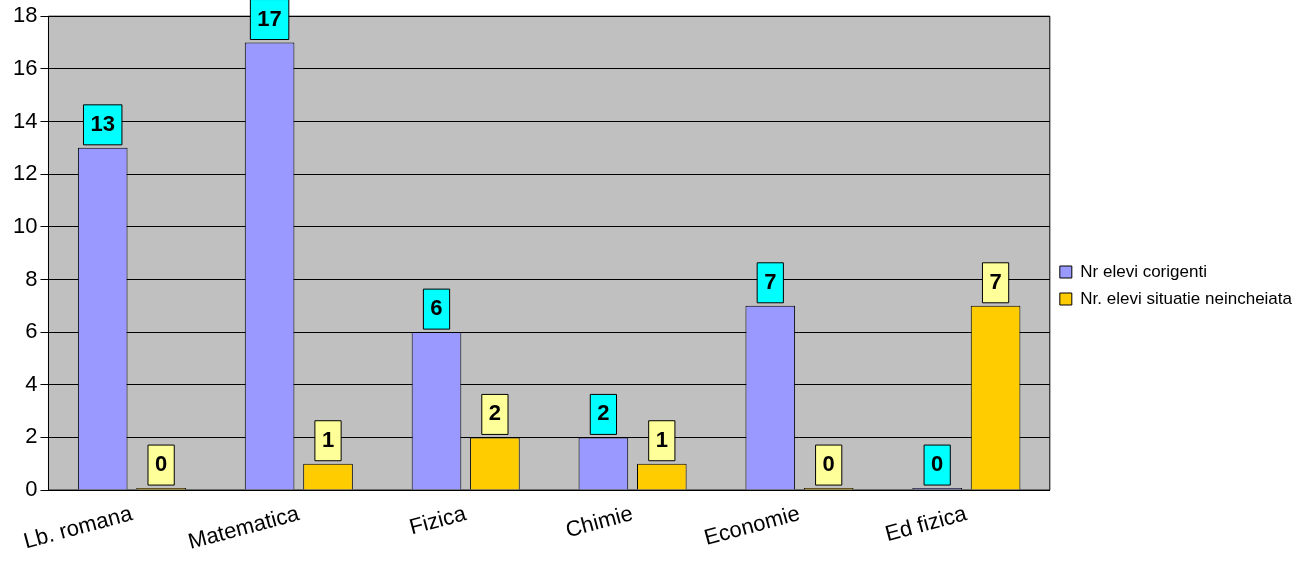 The image size is (1312, 564). What do you see at coordinates (438, 520) in the screenshot?
I see `x-tick-label: Fizica` at bounding box center [438, 520].